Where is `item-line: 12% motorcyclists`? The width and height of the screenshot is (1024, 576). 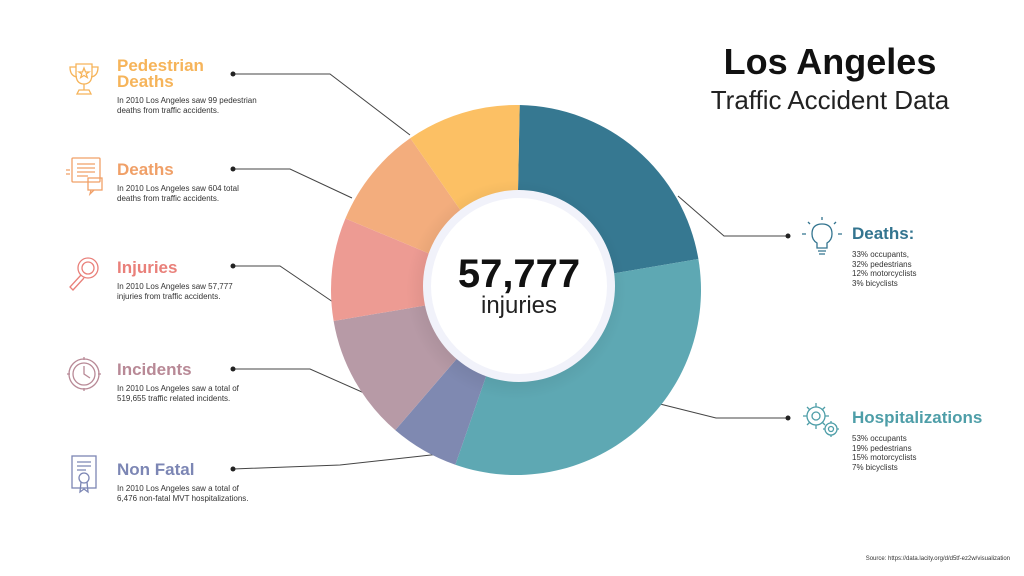
item-line: 12% motorcyclists is located at coordinates (884, 273).